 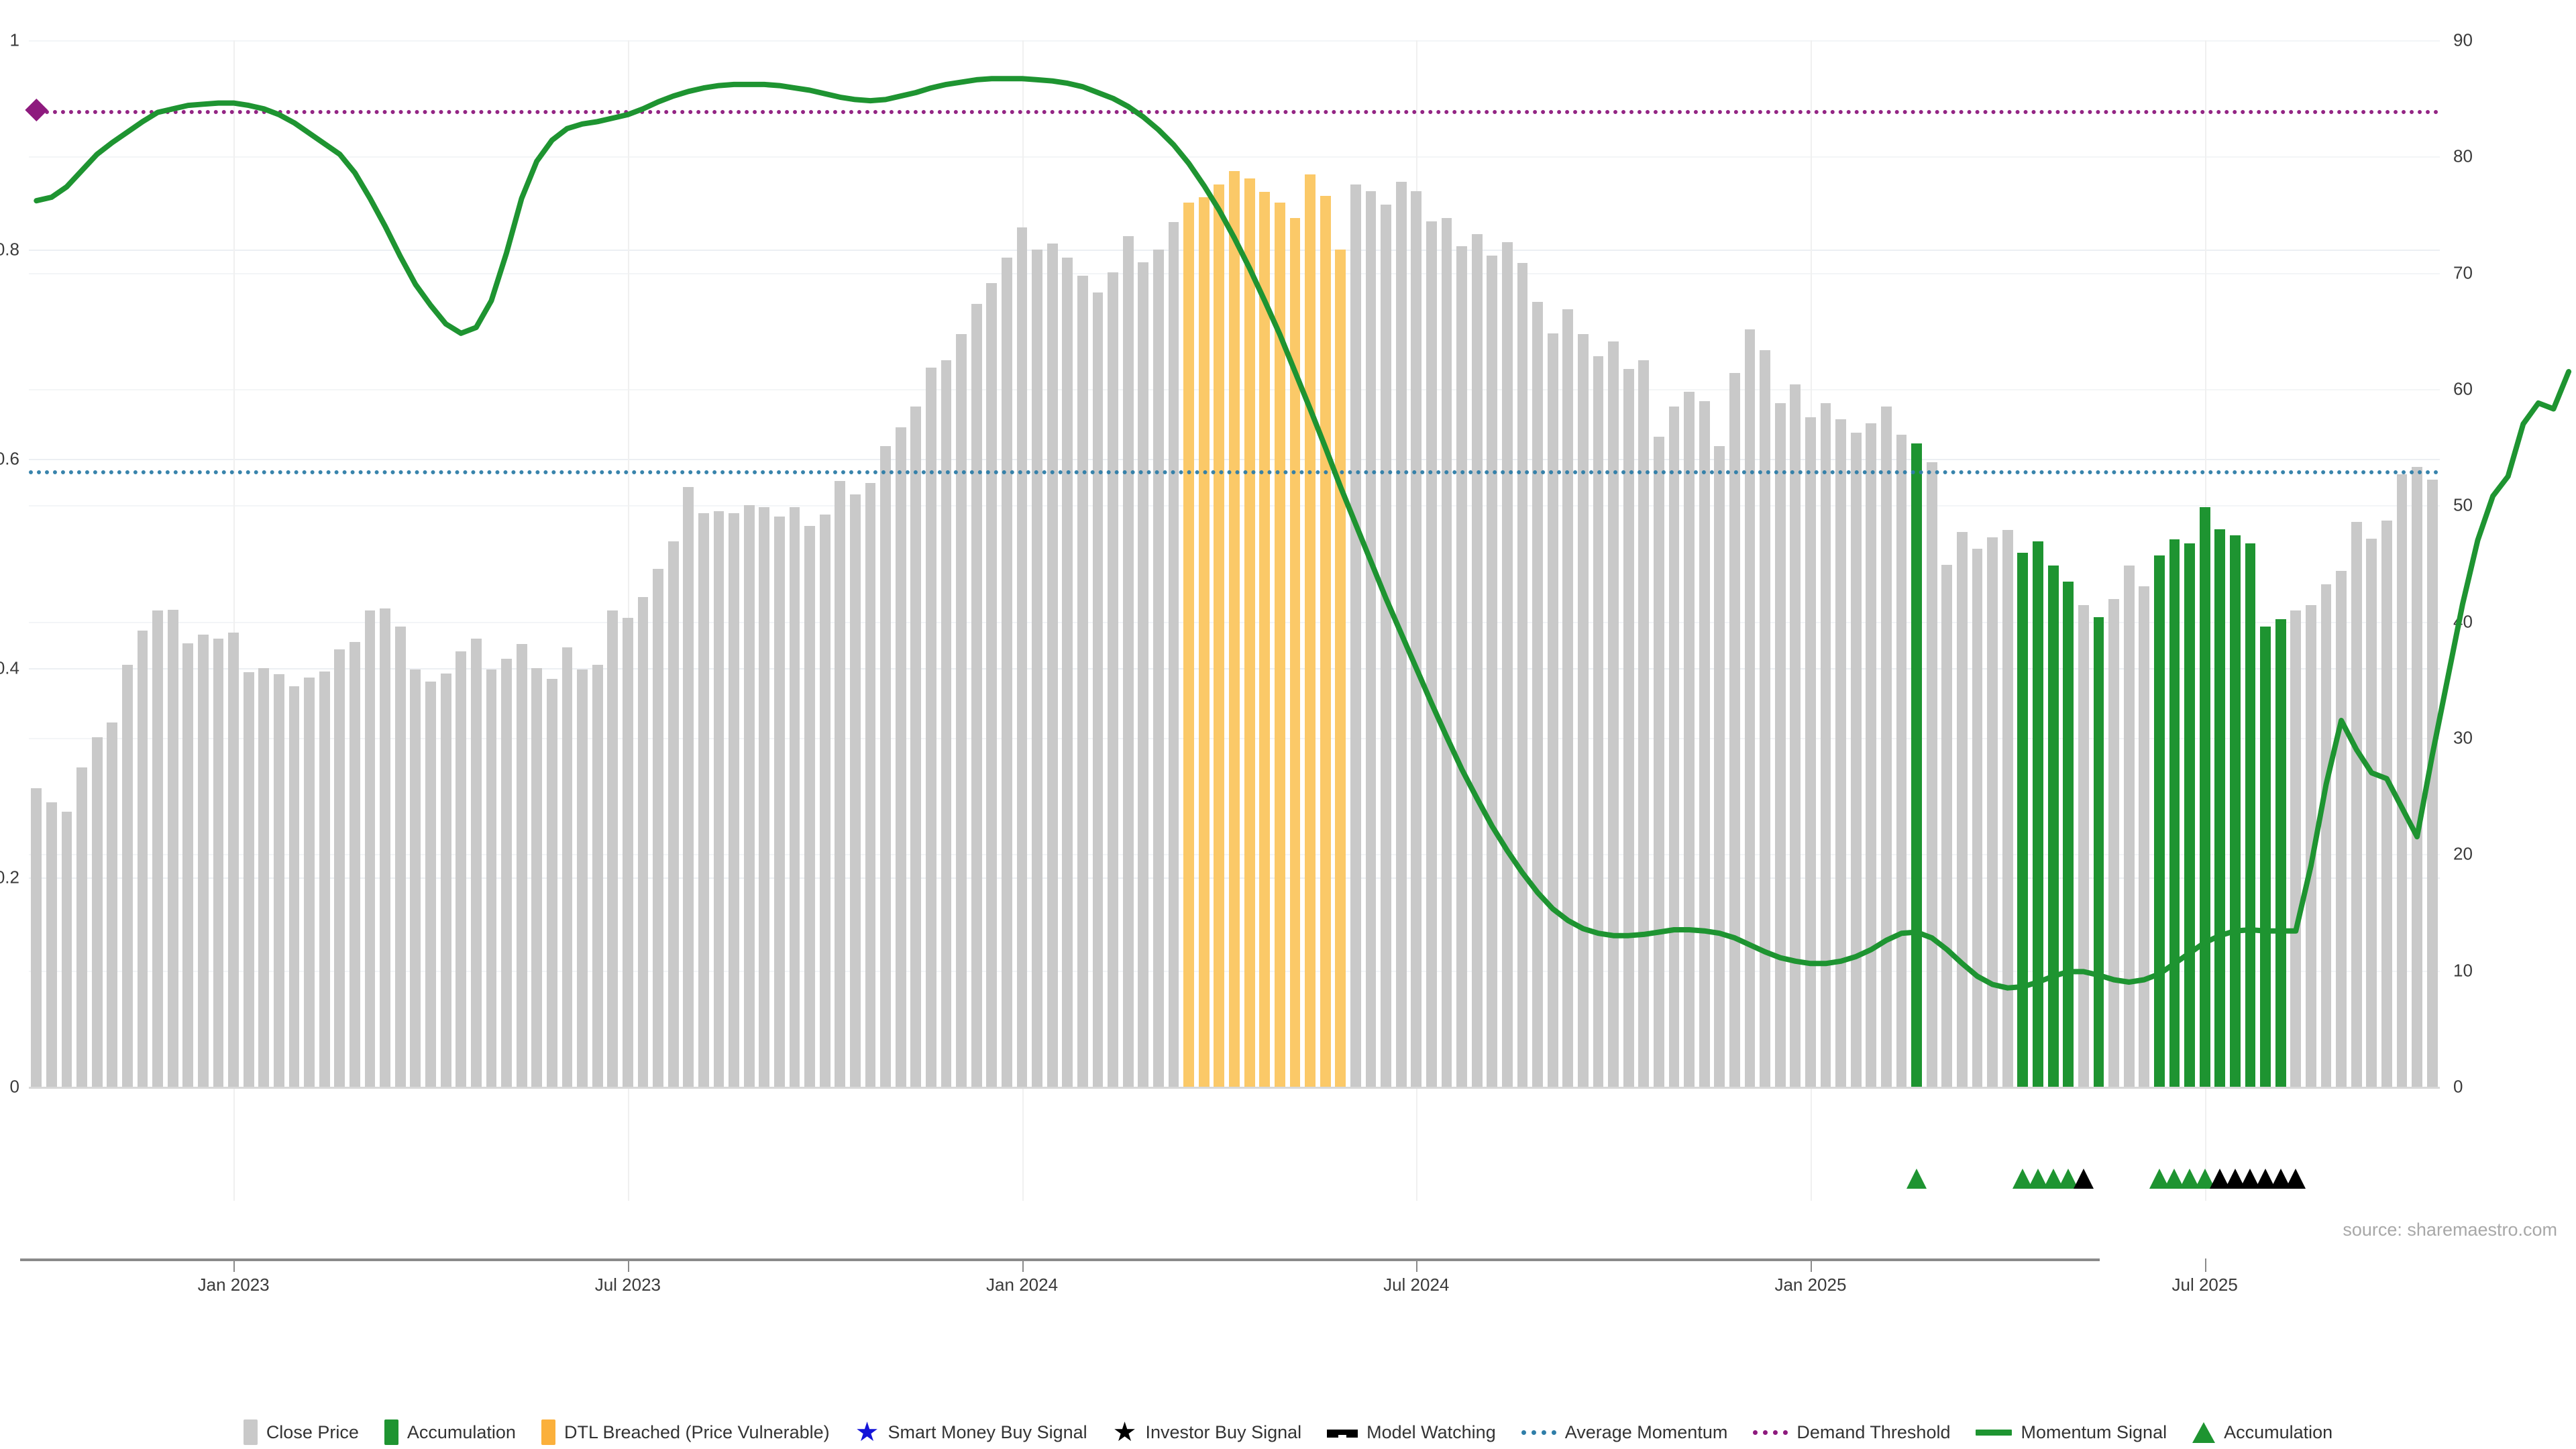 What do you see at coordinates (2463, 853) in the screenshot?
I see `right-axis-tick: 20` at bounding box center [2463, 853].